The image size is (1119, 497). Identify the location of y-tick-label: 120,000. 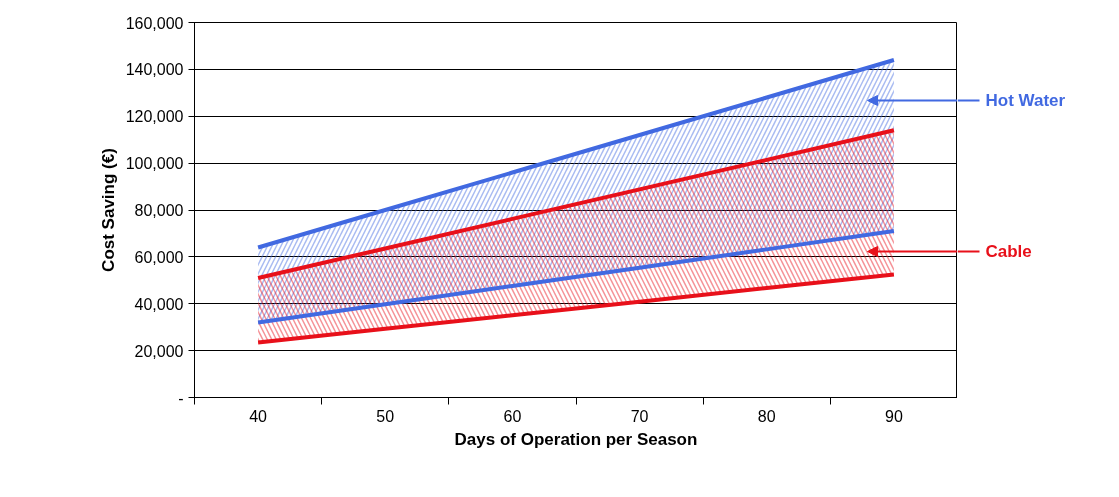
(154, 117).